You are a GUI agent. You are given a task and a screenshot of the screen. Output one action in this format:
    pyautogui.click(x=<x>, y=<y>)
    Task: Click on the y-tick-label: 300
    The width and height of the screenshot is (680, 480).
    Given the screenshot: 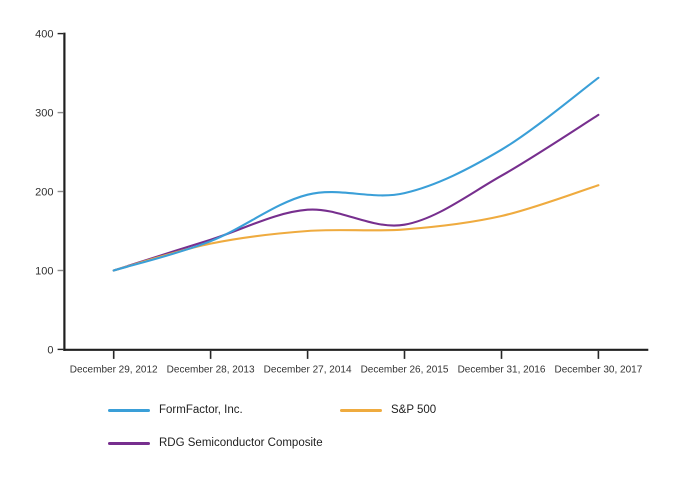 What is the action you would take?
    pyautogui.click(x=44, y=114)
    